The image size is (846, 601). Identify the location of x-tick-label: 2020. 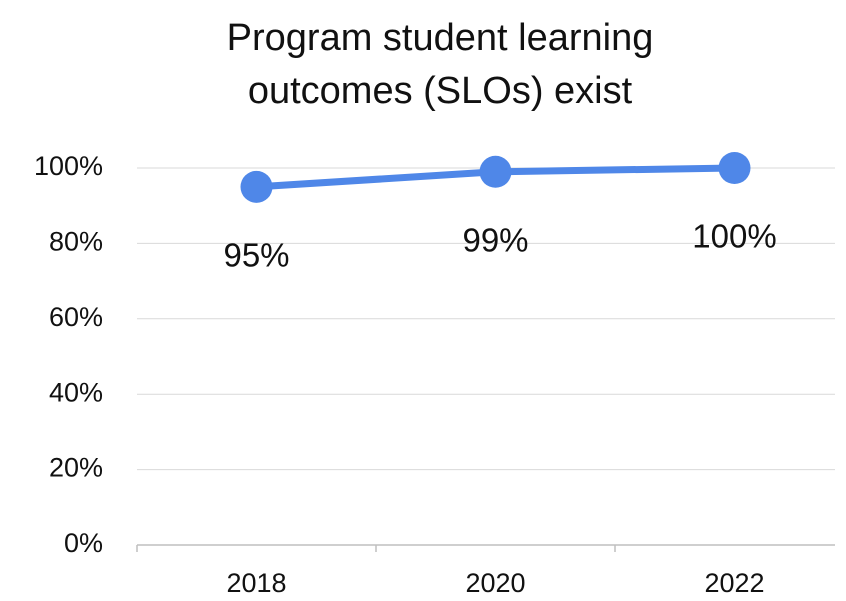
(495, 583).